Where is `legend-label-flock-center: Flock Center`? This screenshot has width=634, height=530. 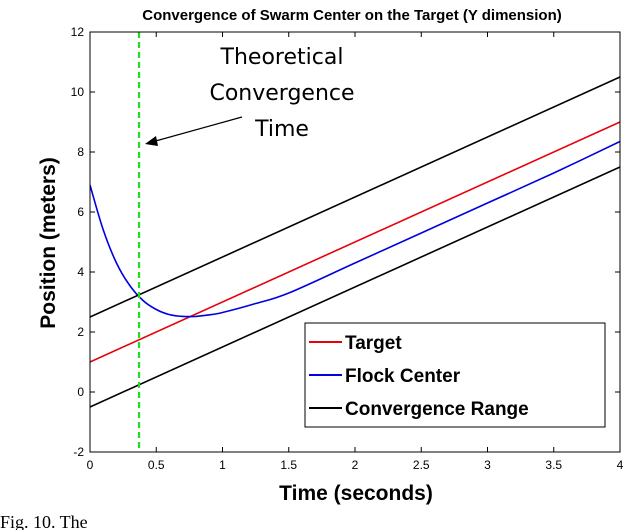 legend-label-flock-center: Flock Center is located at coordinates (403, 376).